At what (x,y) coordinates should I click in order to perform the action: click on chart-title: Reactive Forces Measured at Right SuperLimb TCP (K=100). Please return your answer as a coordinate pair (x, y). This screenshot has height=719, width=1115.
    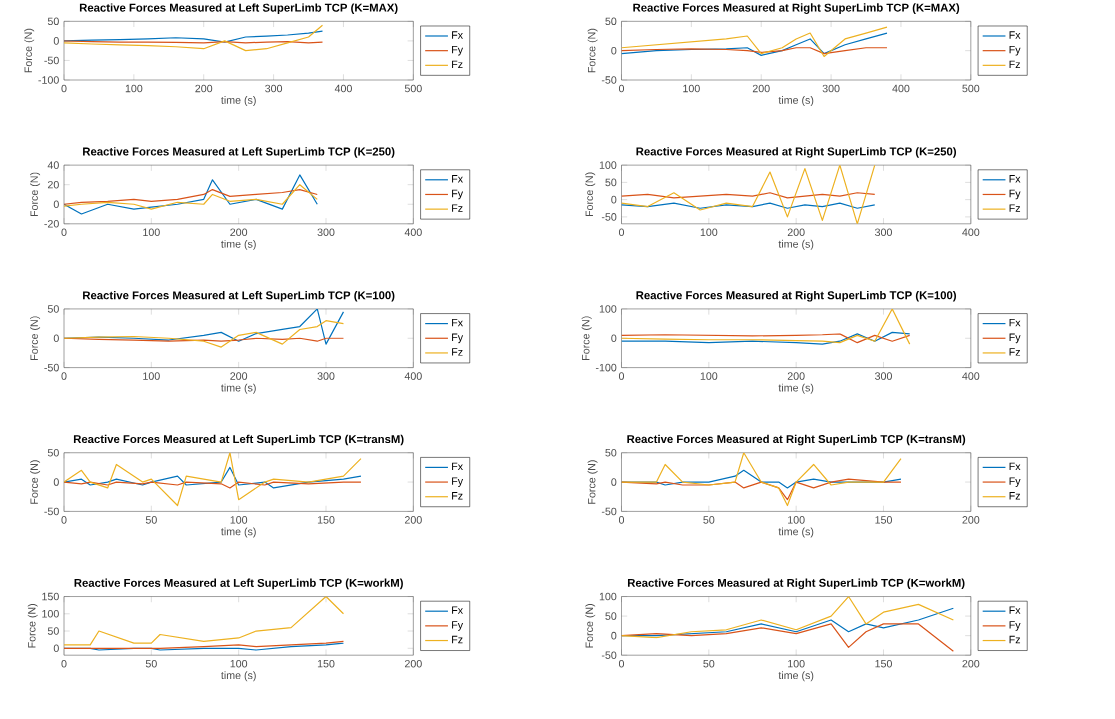
    Looking at the image, I should click on (796, 296).